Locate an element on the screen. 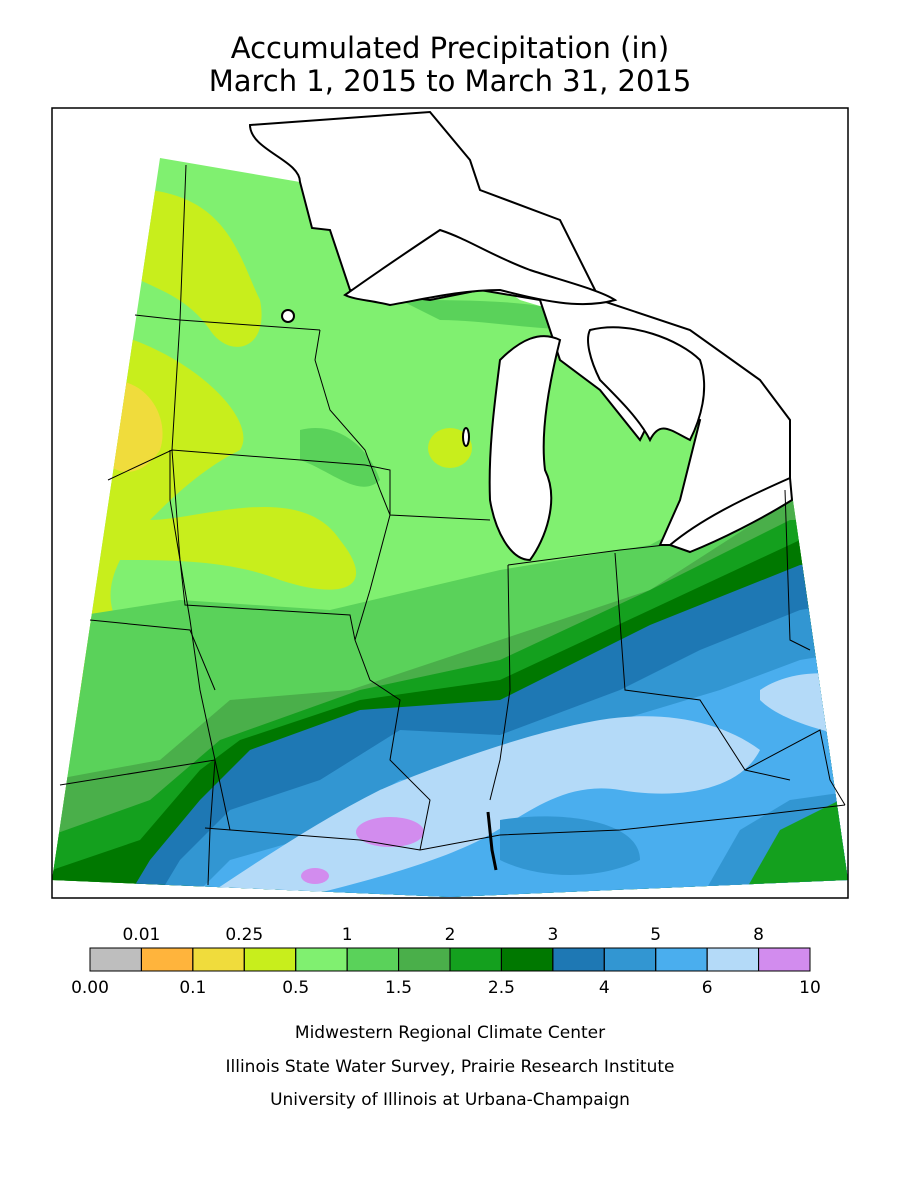 Image resolution: width=900 pixels, height=1204 pixels. legend-label: 5 is located at coordinates (655, 935).